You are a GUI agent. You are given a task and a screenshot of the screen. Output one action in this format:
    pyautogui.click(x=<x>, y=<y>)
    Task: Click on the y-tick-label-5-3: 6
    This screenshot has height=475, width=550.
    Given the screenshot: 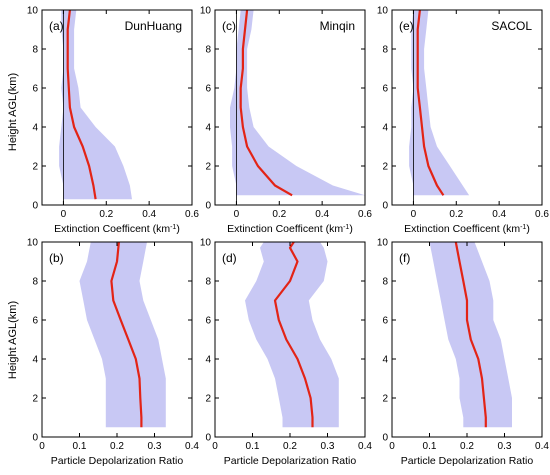 What is the action you would take?
    pyautogui.click(x=385, y=321)
    